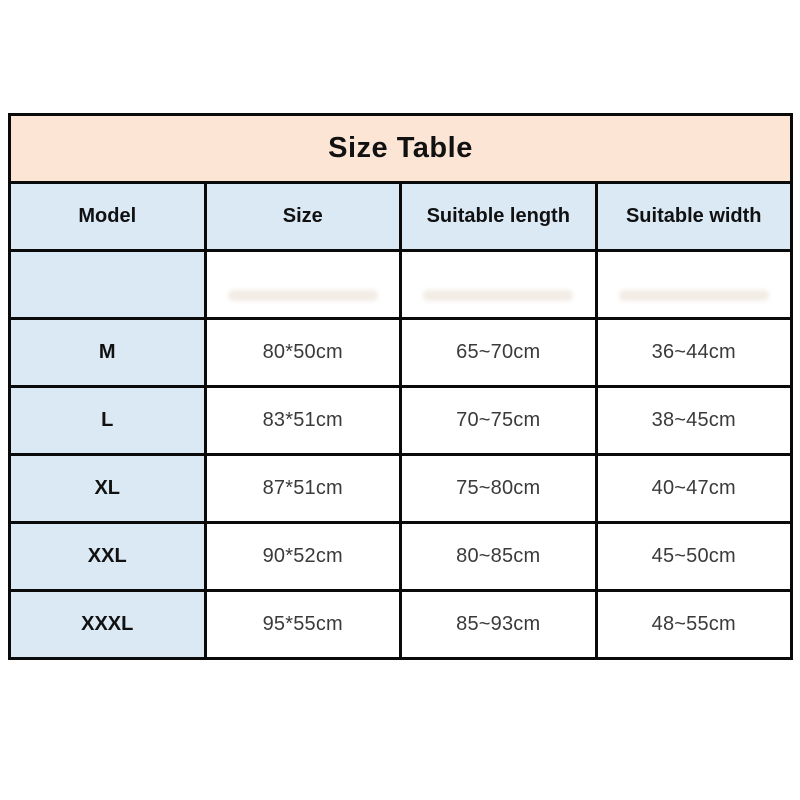  What do you see at coordinates (498, 352) in the screenshot?
I see `length-cell: 65~70cm` at bounding box center [498, 352].